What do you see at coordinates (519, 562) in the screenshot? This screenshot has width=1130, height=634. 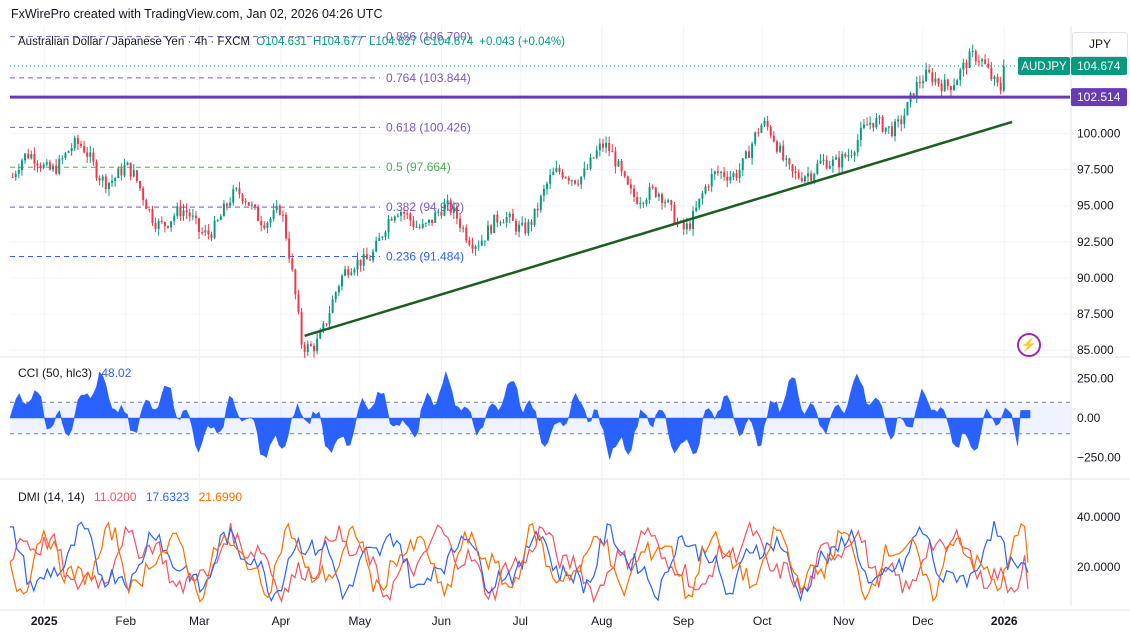 I see `dmi-minus-di-line` at bounding box center [519, 562].